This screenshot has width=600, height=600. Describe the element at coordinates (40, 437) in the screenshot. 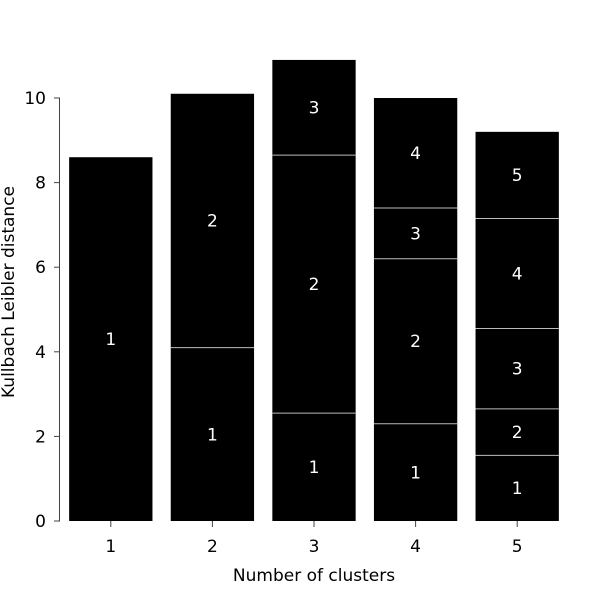

I see `y-tick-label: 2` at that location.